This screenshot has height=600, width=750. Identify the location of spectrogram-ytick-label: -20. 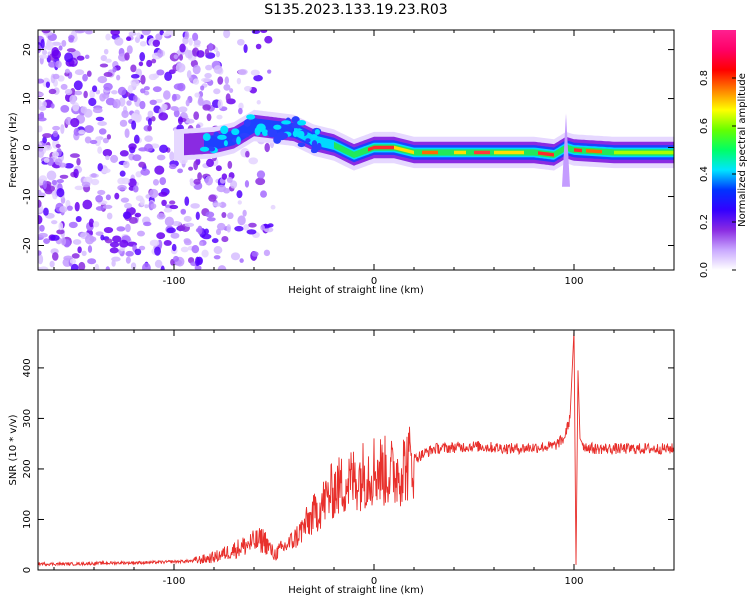
(27, 245).